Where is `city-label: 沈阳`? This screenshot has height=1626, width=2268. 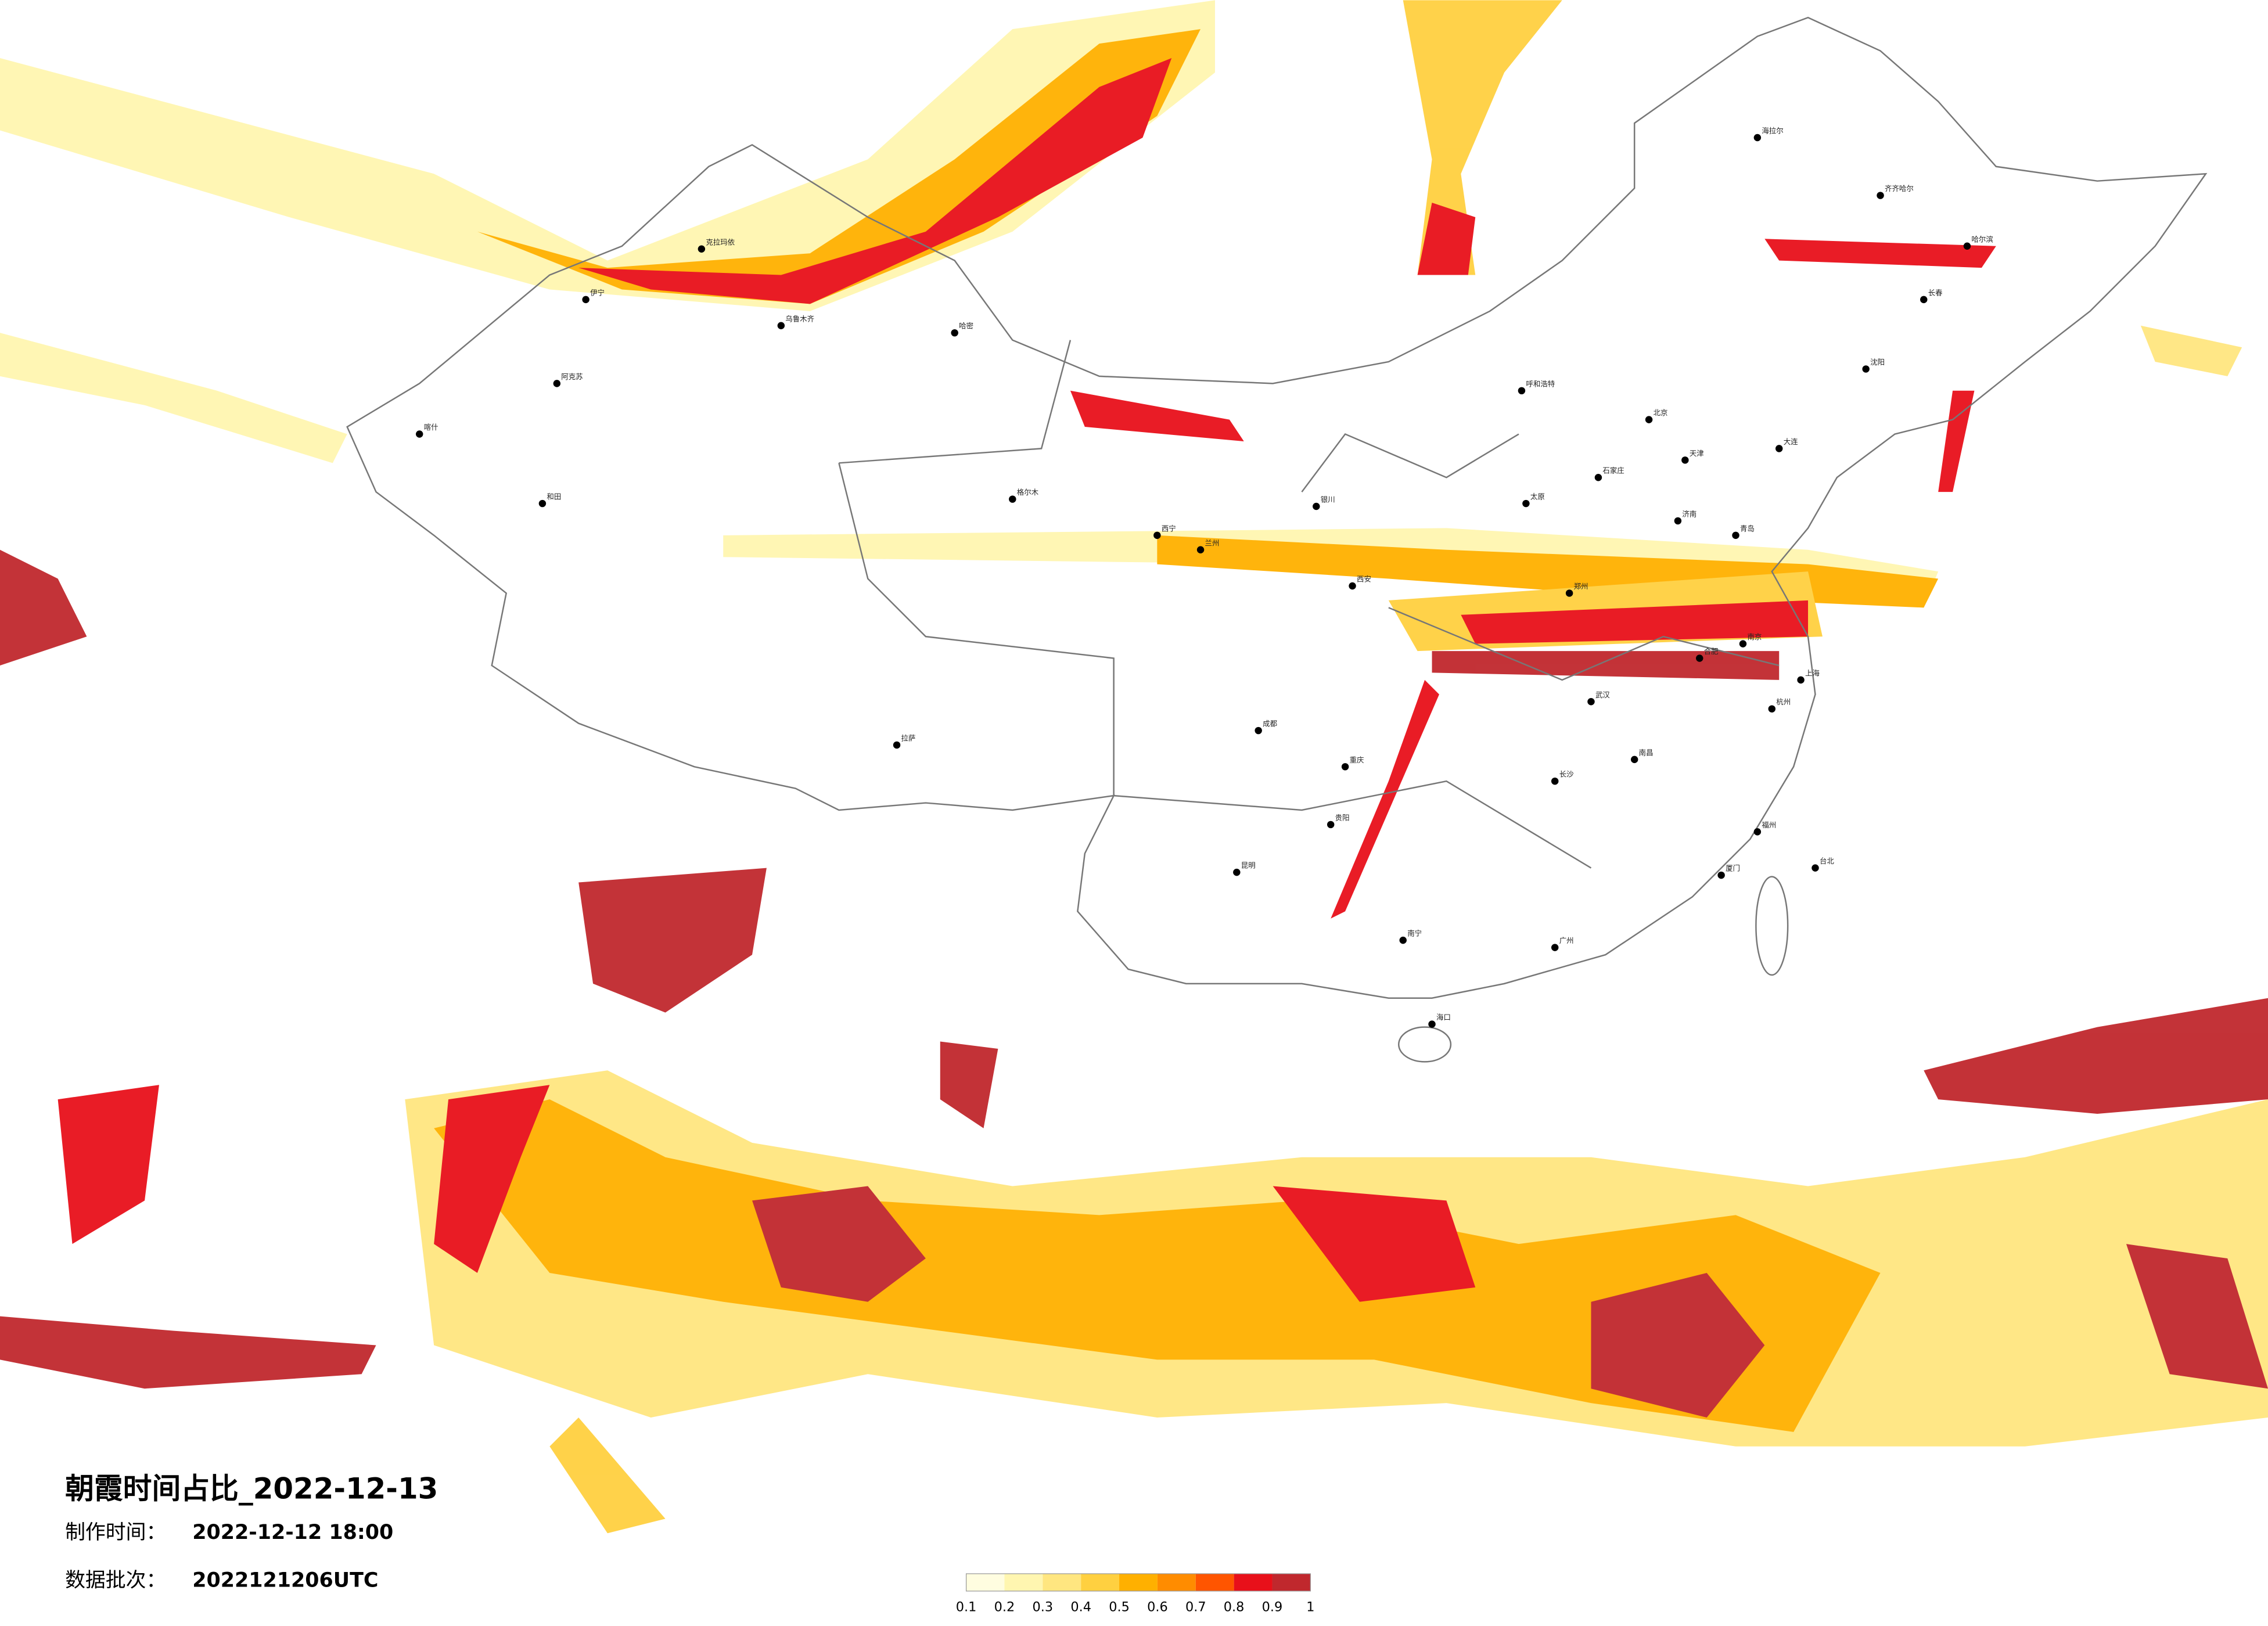
city-label: 沈阳 is located at coordinates (1877, 362).